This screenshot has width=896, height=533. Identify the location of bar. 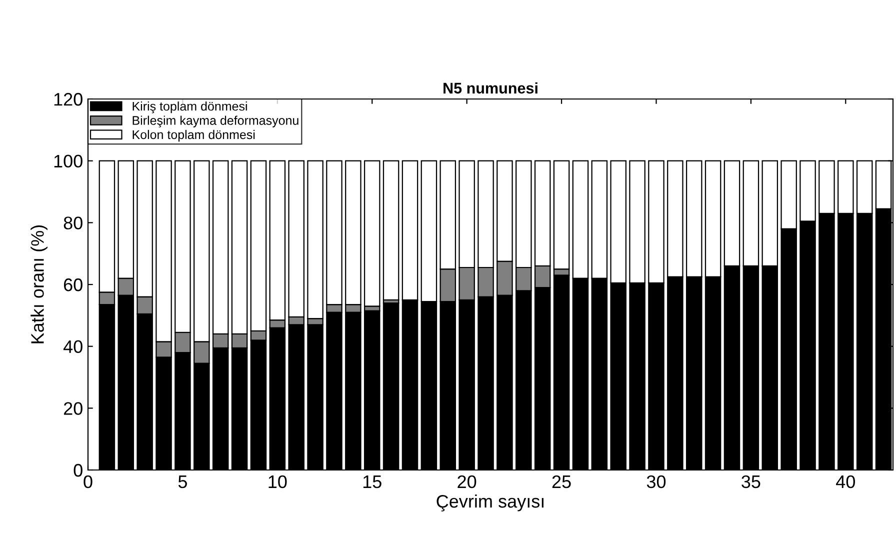
(391, 230).